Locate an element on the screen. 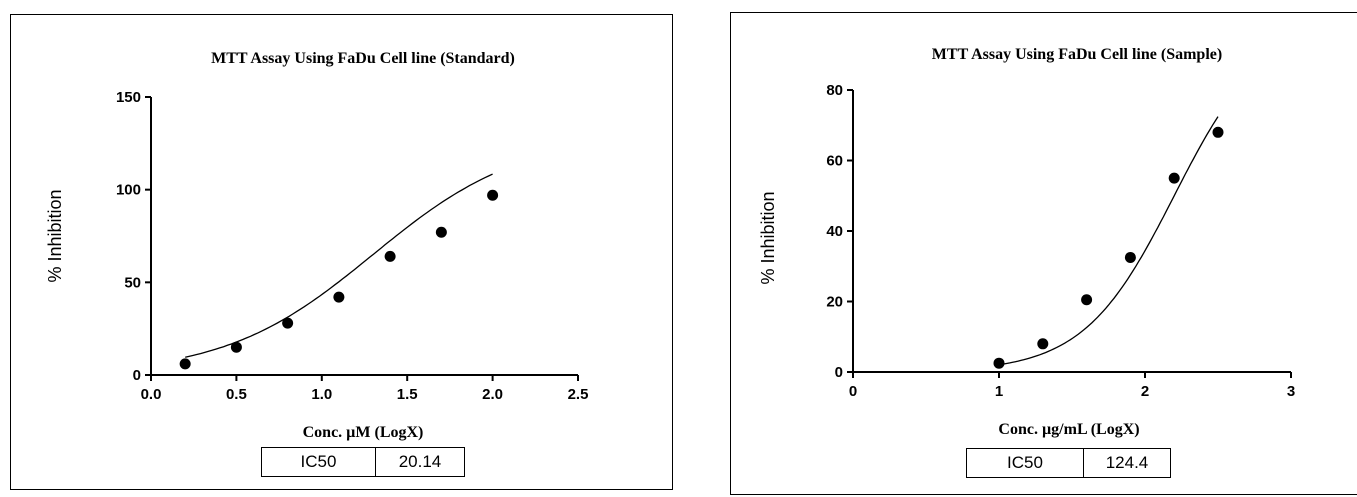 The image size is (1357, 497). ic50-value: 20.14 is located at coordinates (420, 461).